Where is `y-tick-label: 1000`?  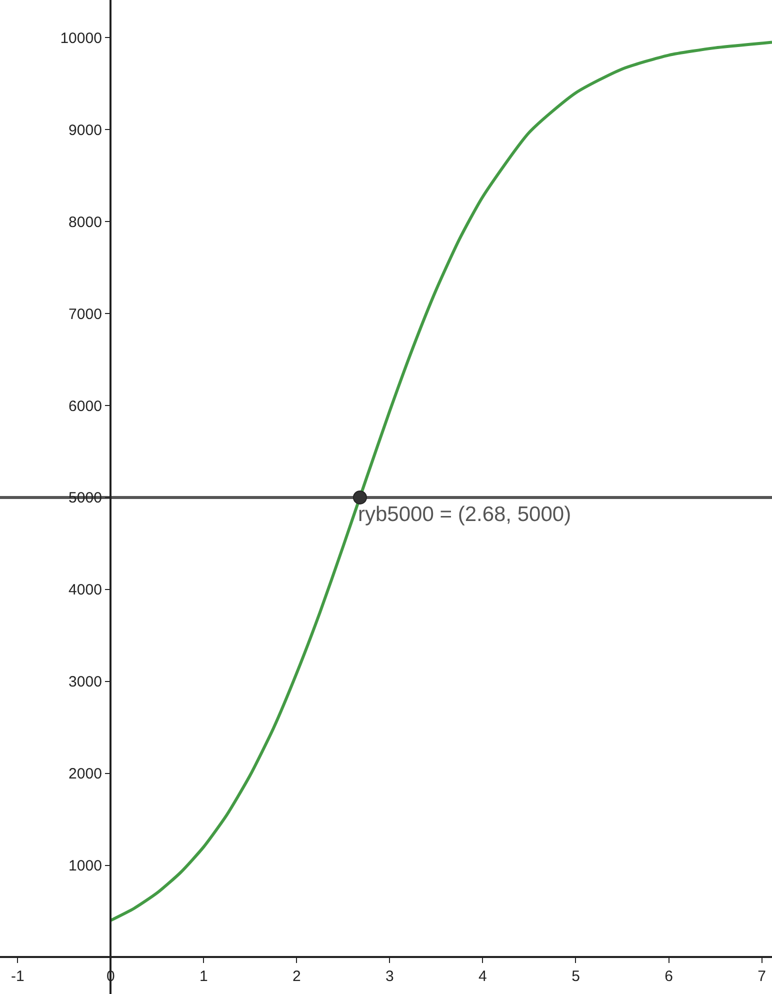 y-tick-label: 1000 is located at coordinates (85, 866).